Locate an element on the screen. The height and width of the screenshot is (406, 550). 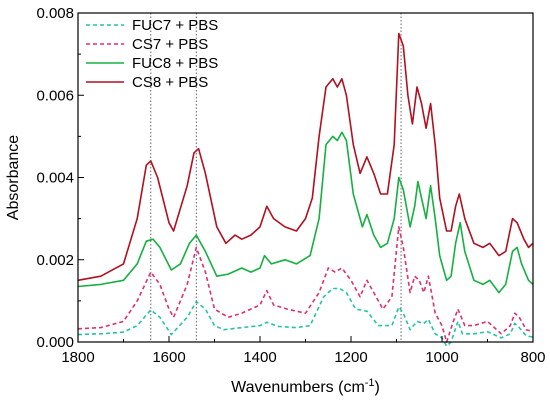
x-tick-label: 1200 is located at coordinates (350, 357).